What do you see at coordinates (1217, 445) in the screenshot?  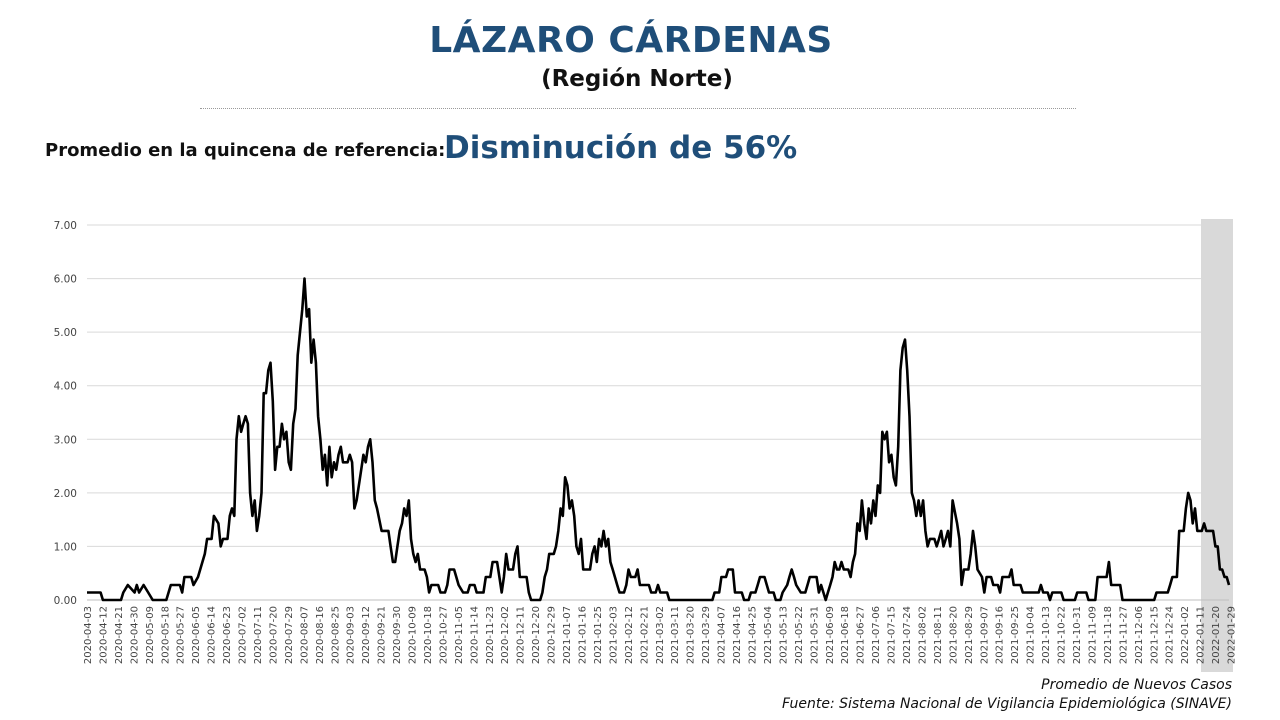 I see `shaded-region` at bounding box center [1217, 445].